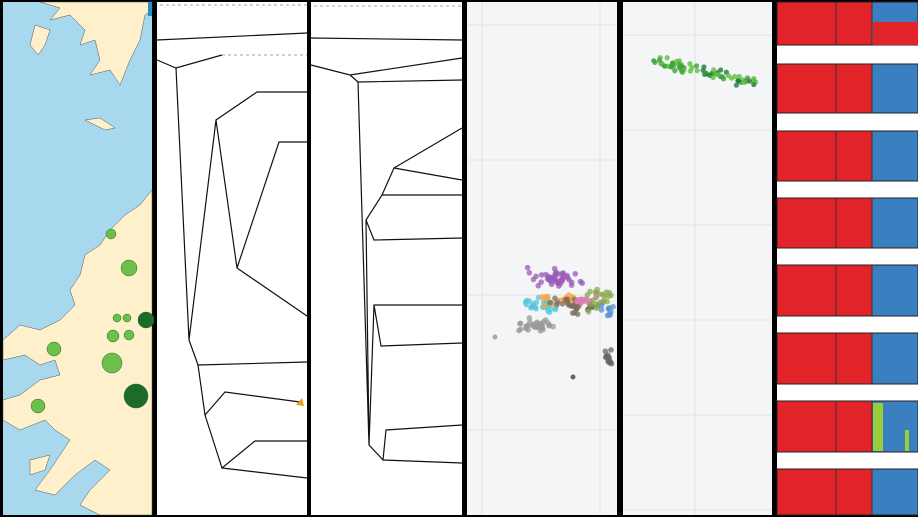  I want to click on marker, so click(150, 9).